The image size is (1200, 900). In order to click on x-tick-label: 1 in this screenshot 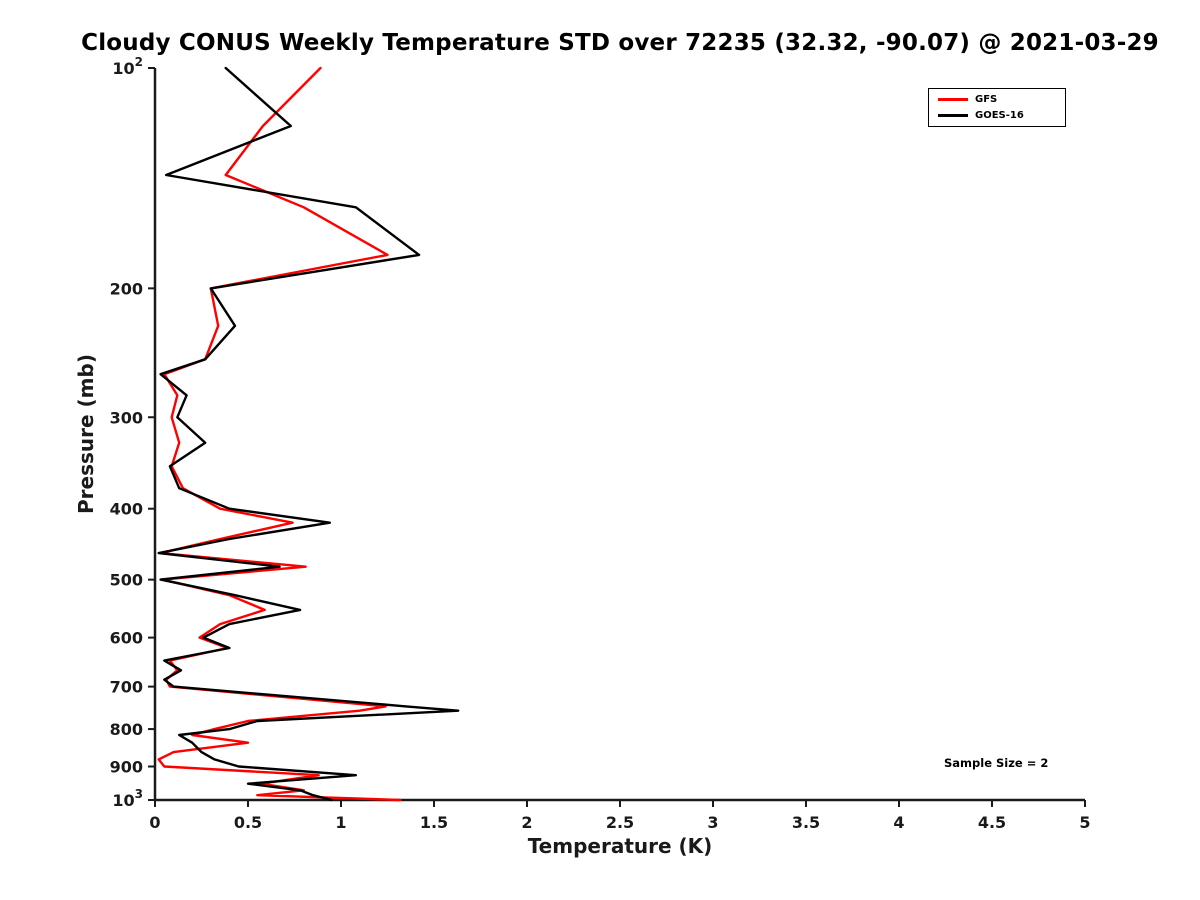, I will do `click(340, 822)`.